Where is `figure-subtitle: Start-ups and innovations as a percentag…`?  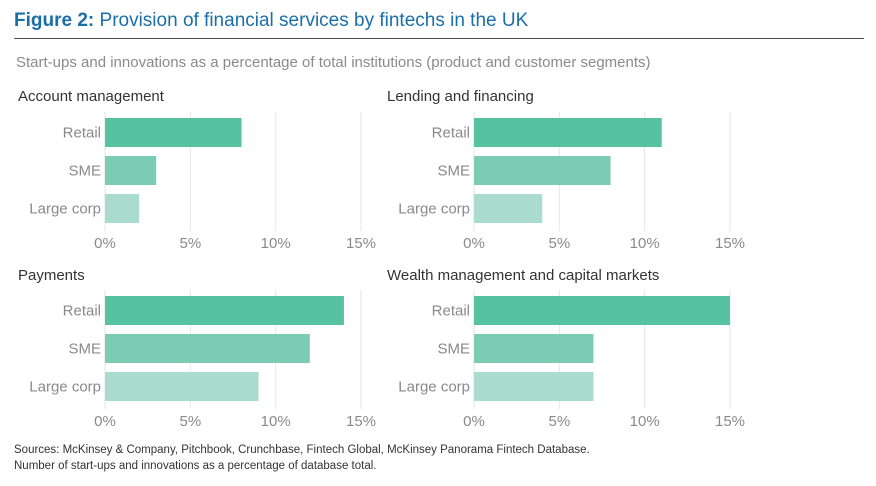
figure-subtitle: Start-ups and innovations as a percentag… is located at coordinates (333, 62).